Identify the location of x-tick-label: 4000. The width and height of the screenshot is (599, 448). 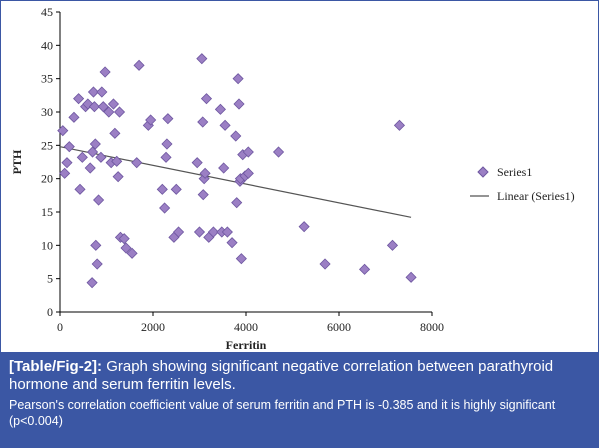
(246, 327).